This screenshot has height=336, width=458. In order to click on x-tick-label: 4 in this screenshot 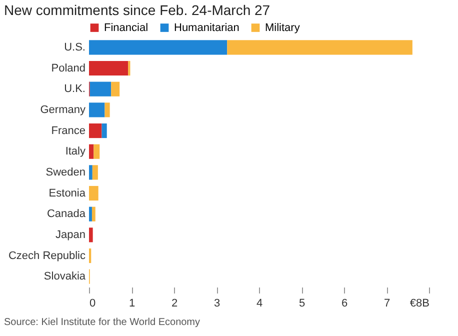, I will do `click(259, 304)`.